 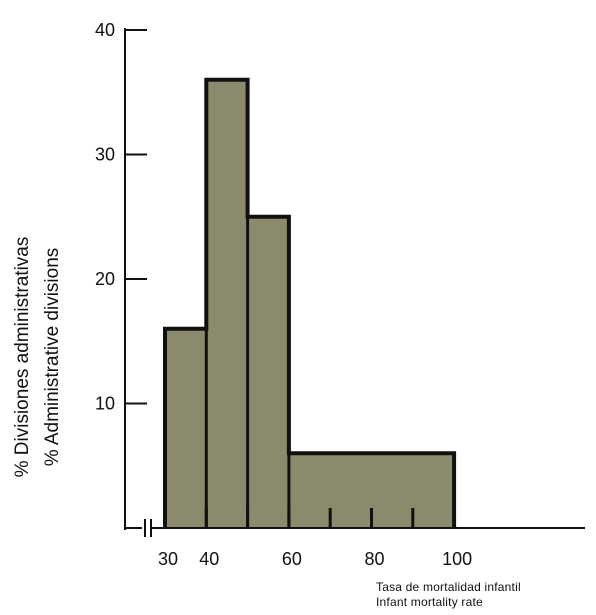 I want to click on y-tick-label-40: 40, so click(x=105, y=30).